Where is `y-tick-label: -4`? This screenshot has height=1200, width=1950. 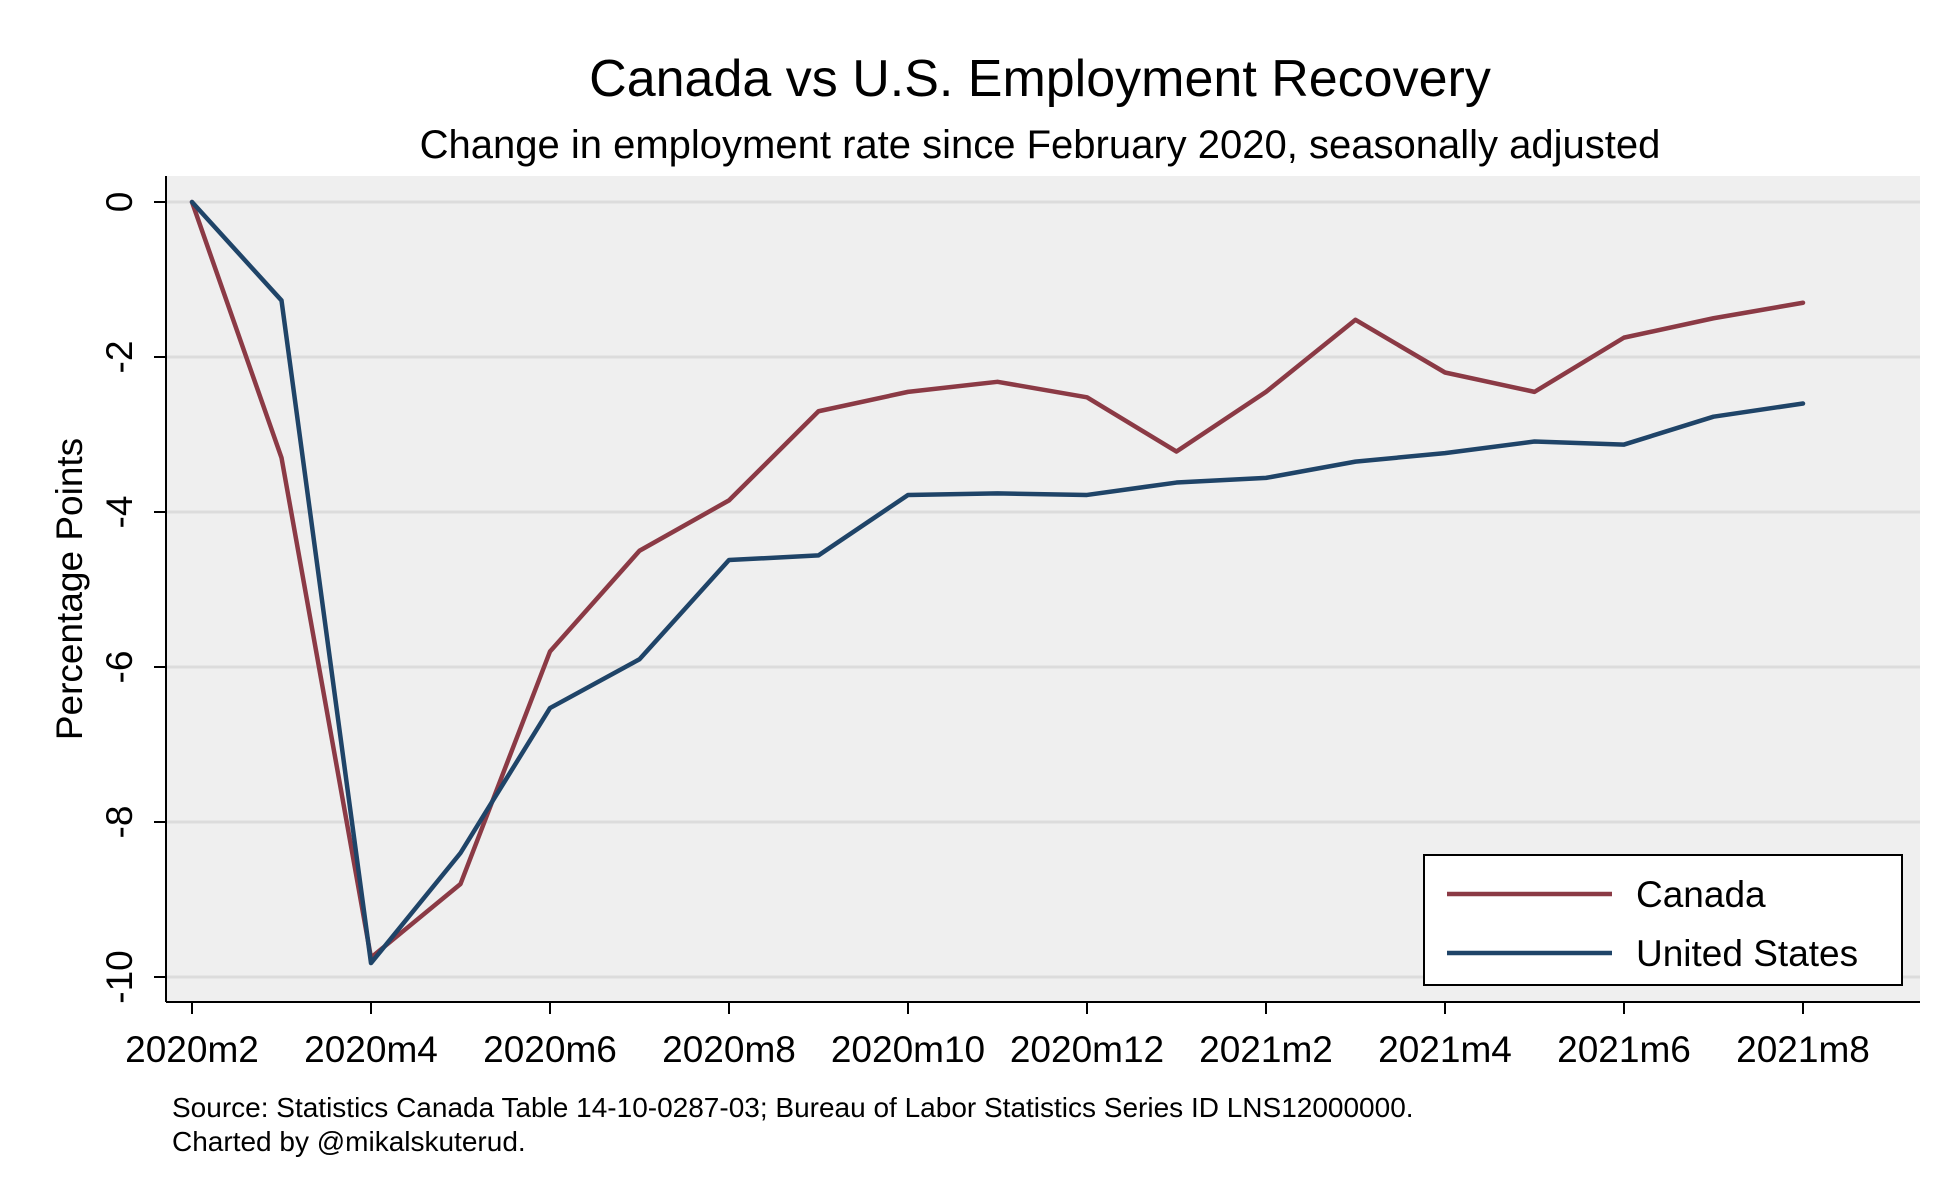
y-tick-label: -4 is located at coordinates (119, 512).